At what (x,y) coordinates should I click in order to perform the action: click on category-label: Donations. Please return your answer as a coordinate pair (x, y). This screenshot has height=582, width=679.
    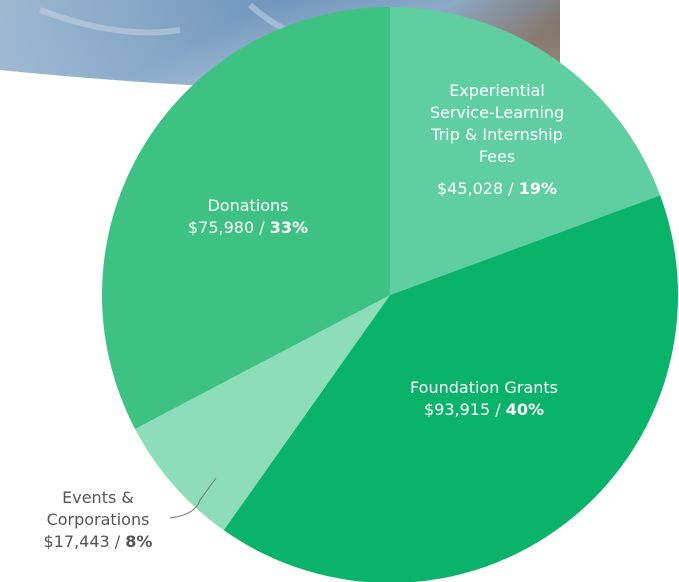
    Looking at the image, I should click on (248, 205).